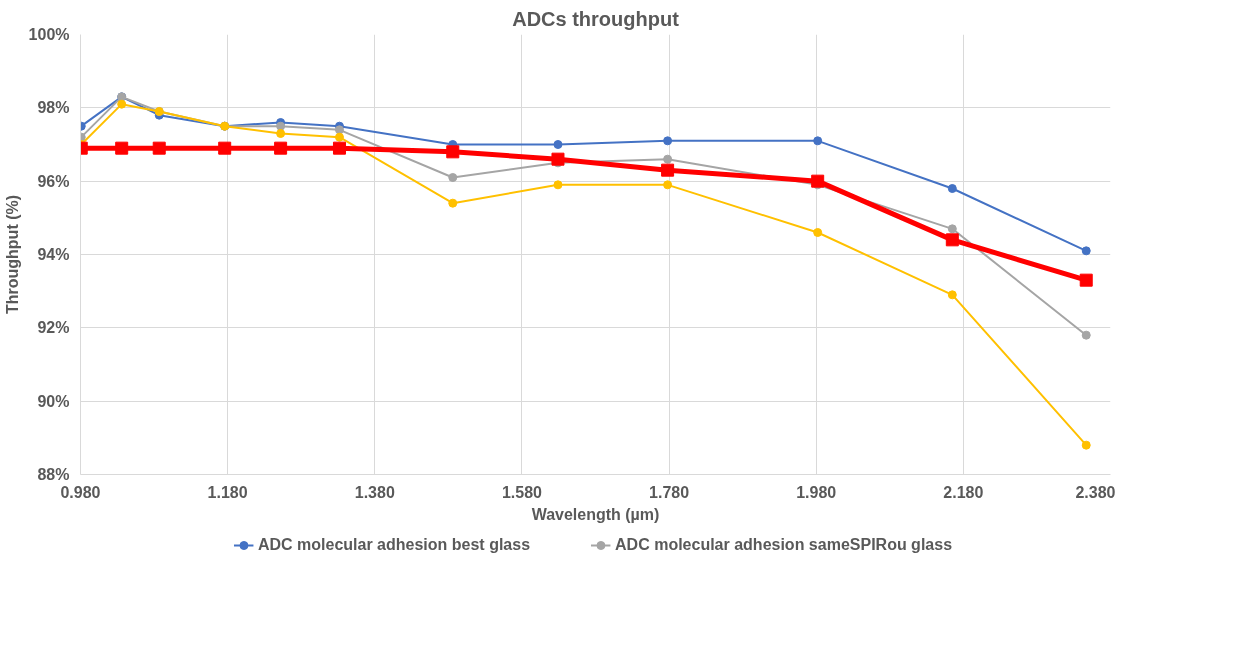 The width and height of the screenshot is (1255, 655). Describe the element at coordinates (53, 181) in the screenshot. I see `y-tick-label: 96%` at that location.